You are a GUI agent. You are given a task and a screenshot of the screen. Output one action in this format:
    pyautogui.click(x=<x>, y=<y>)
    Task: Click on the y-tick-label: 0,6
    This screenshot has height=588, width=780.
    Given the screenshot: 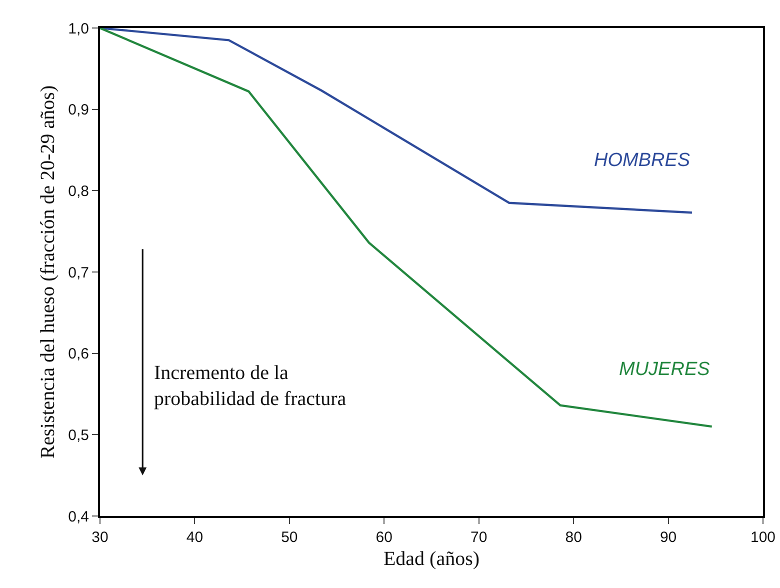 What is the action you would take?
    pyautogui.click(x=78, y=354)
    